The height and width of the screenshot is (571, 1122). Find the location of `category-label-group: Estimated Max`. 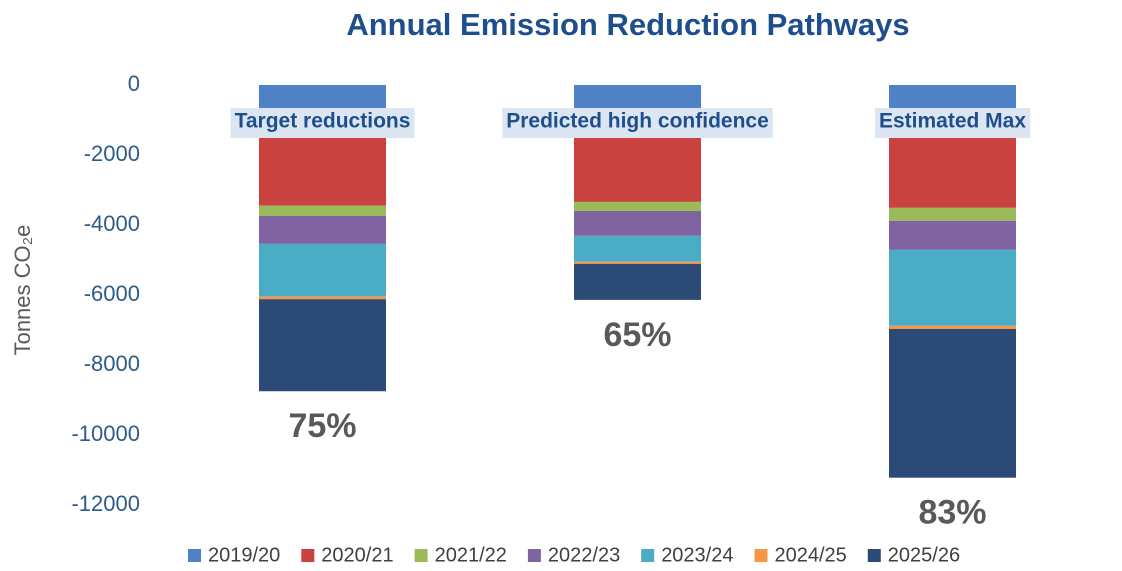

category-label-group: Estimated Max is located at coordinates (952, 123).